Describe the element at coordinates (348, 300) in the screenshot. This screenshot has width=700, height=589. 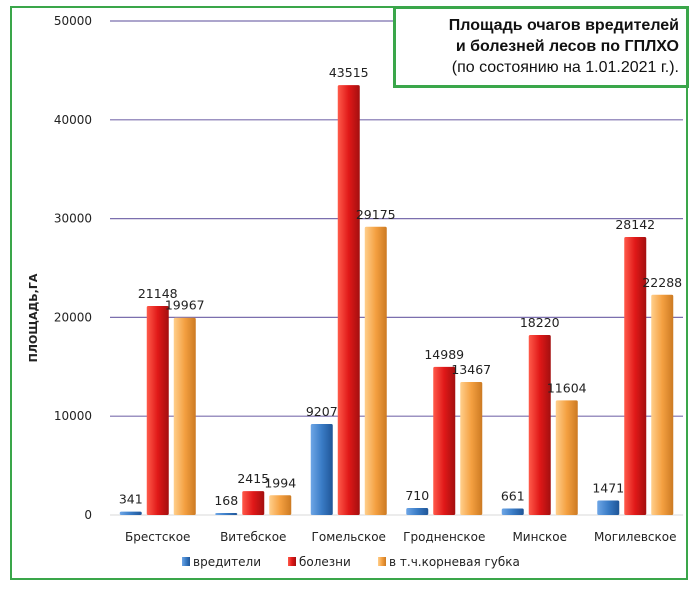
I see `bar-болезни-2` at that location.